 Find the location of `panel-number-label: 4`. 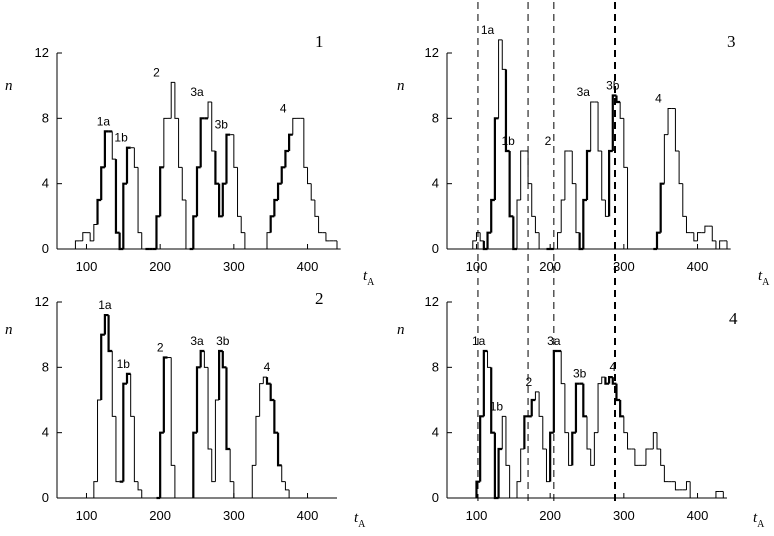

panel-number-label: 4 is located at coordinates (733, 318).